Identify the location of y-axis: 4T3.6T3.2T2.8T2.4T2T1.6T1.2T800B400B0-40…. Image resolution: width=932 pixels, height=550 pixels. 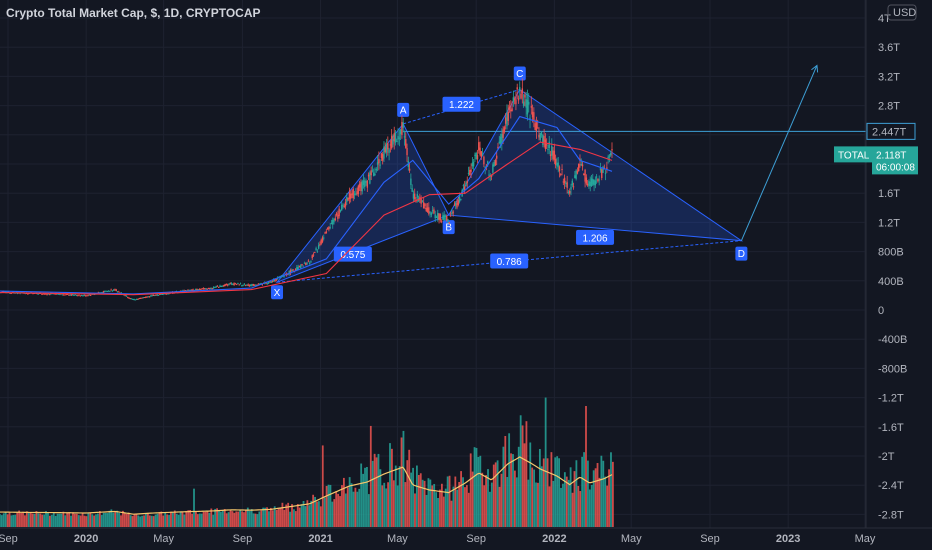
(891, 264).